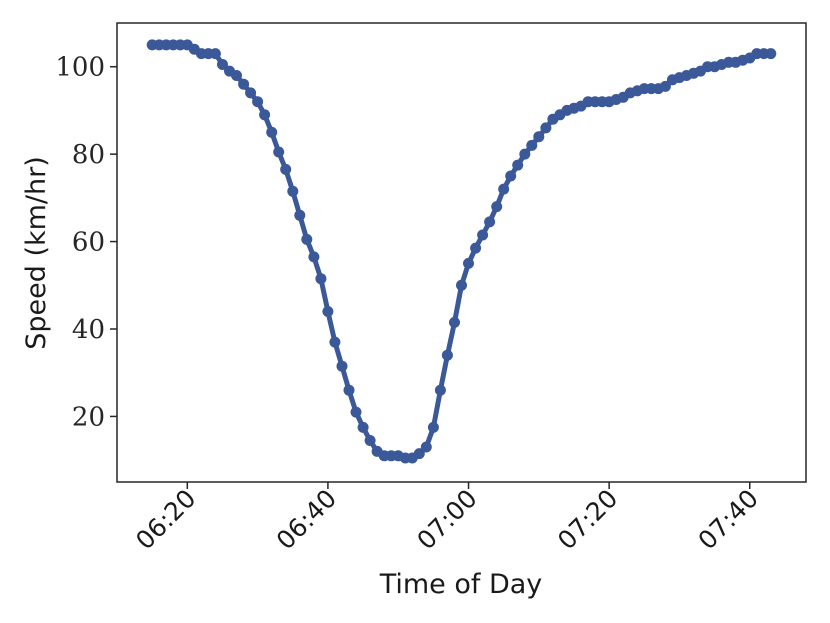 The height and width of the screenshot is (623, 830). What do you see at coordinates (728, 519) in the screenshot?
I see `x-tick-label: 07:40` at bounding box center [728, 519].